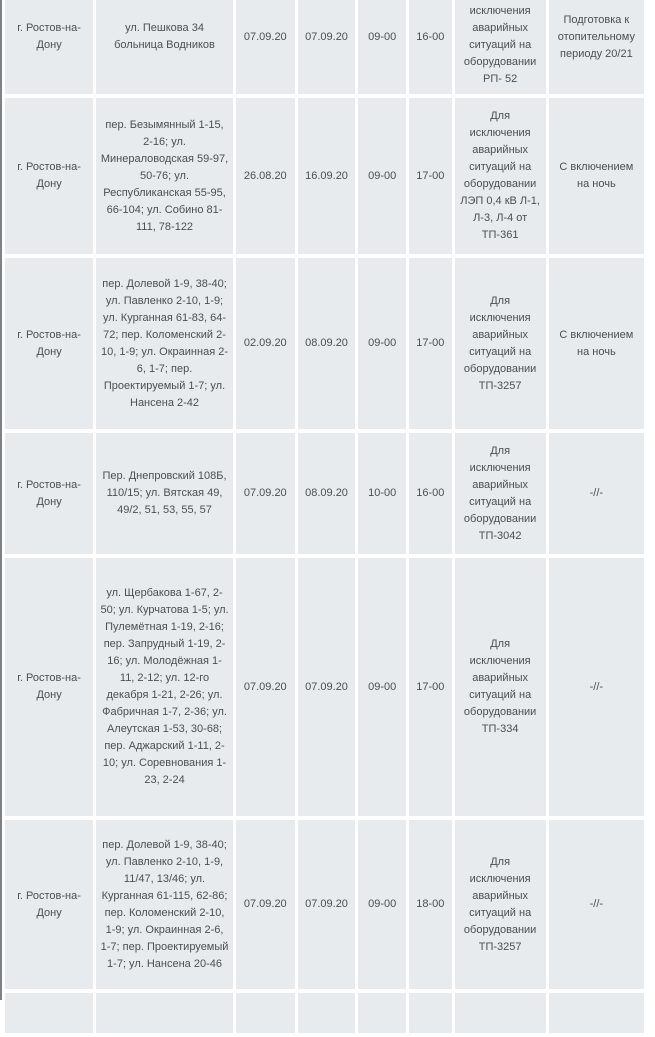 The width and height of the screenshot is (655, 1037). What do you see at coordinates (382, 493) in the screenshot?
I see `start-time-cell: 10-00` at bounding box center [382, 493].